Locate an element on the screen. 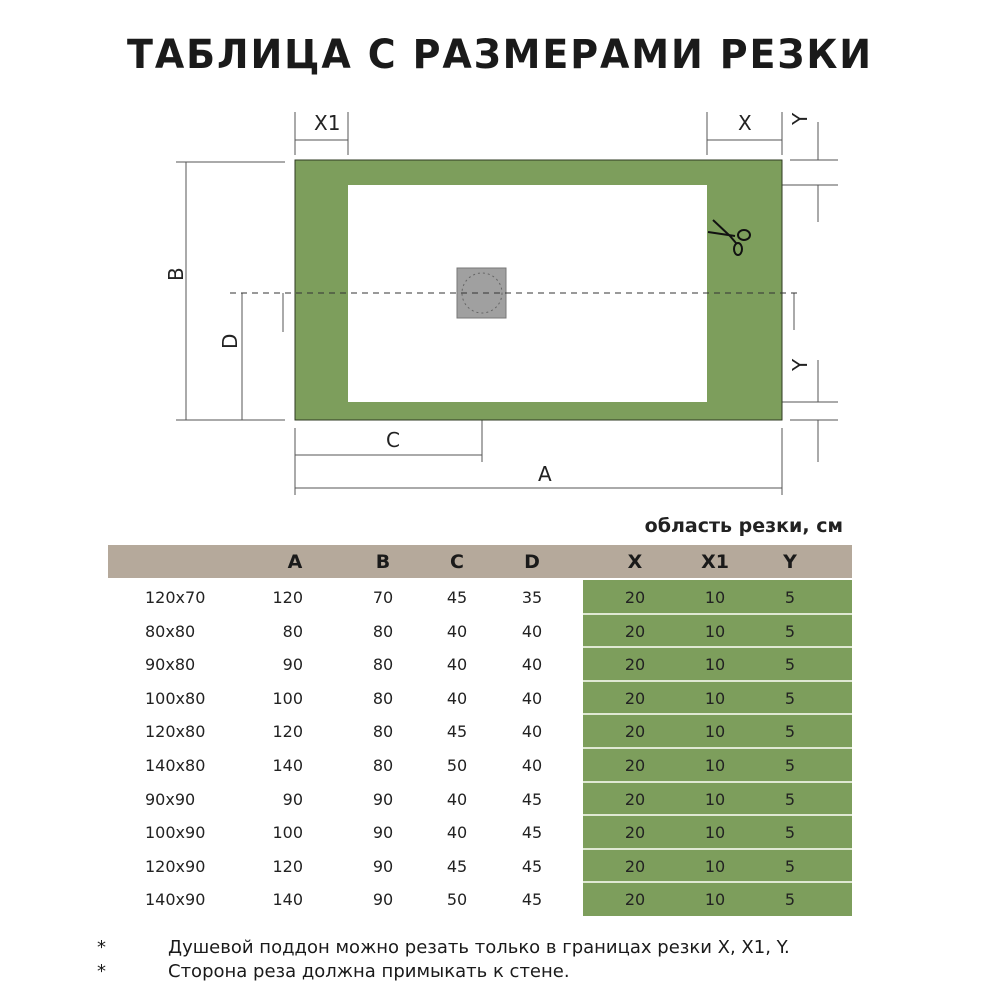  scissors-icon is located at coordinates (729, 237).